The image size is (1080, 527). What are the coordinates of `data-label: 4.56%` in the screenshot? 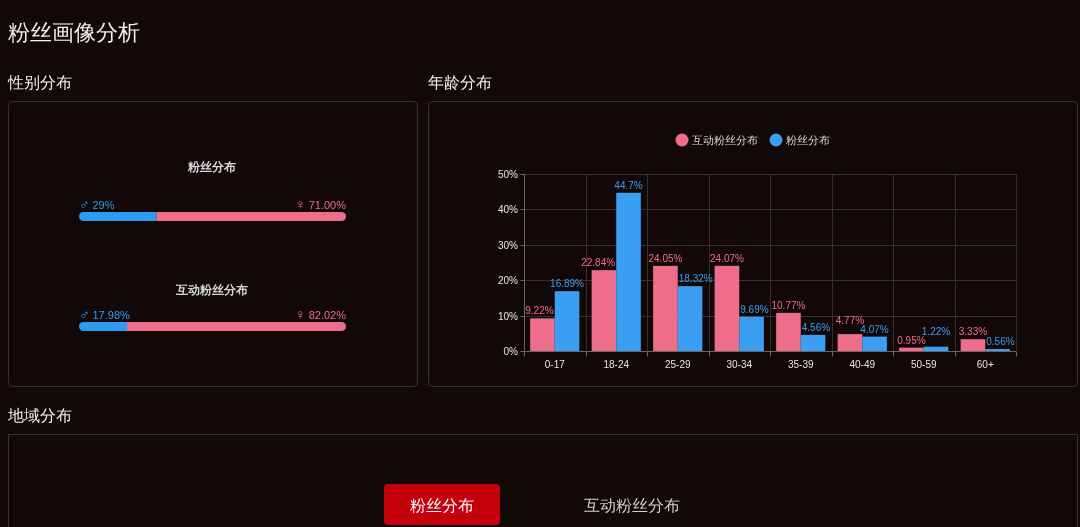 It's located at (816, 327).